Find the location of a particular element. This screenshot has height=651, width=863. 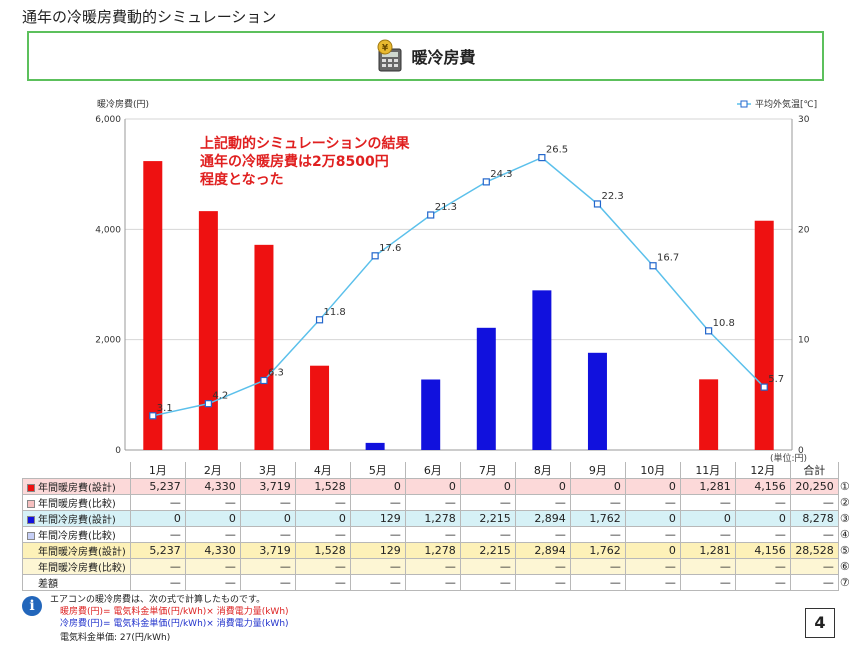

row-index: ② is located at coordinates (844, 502).